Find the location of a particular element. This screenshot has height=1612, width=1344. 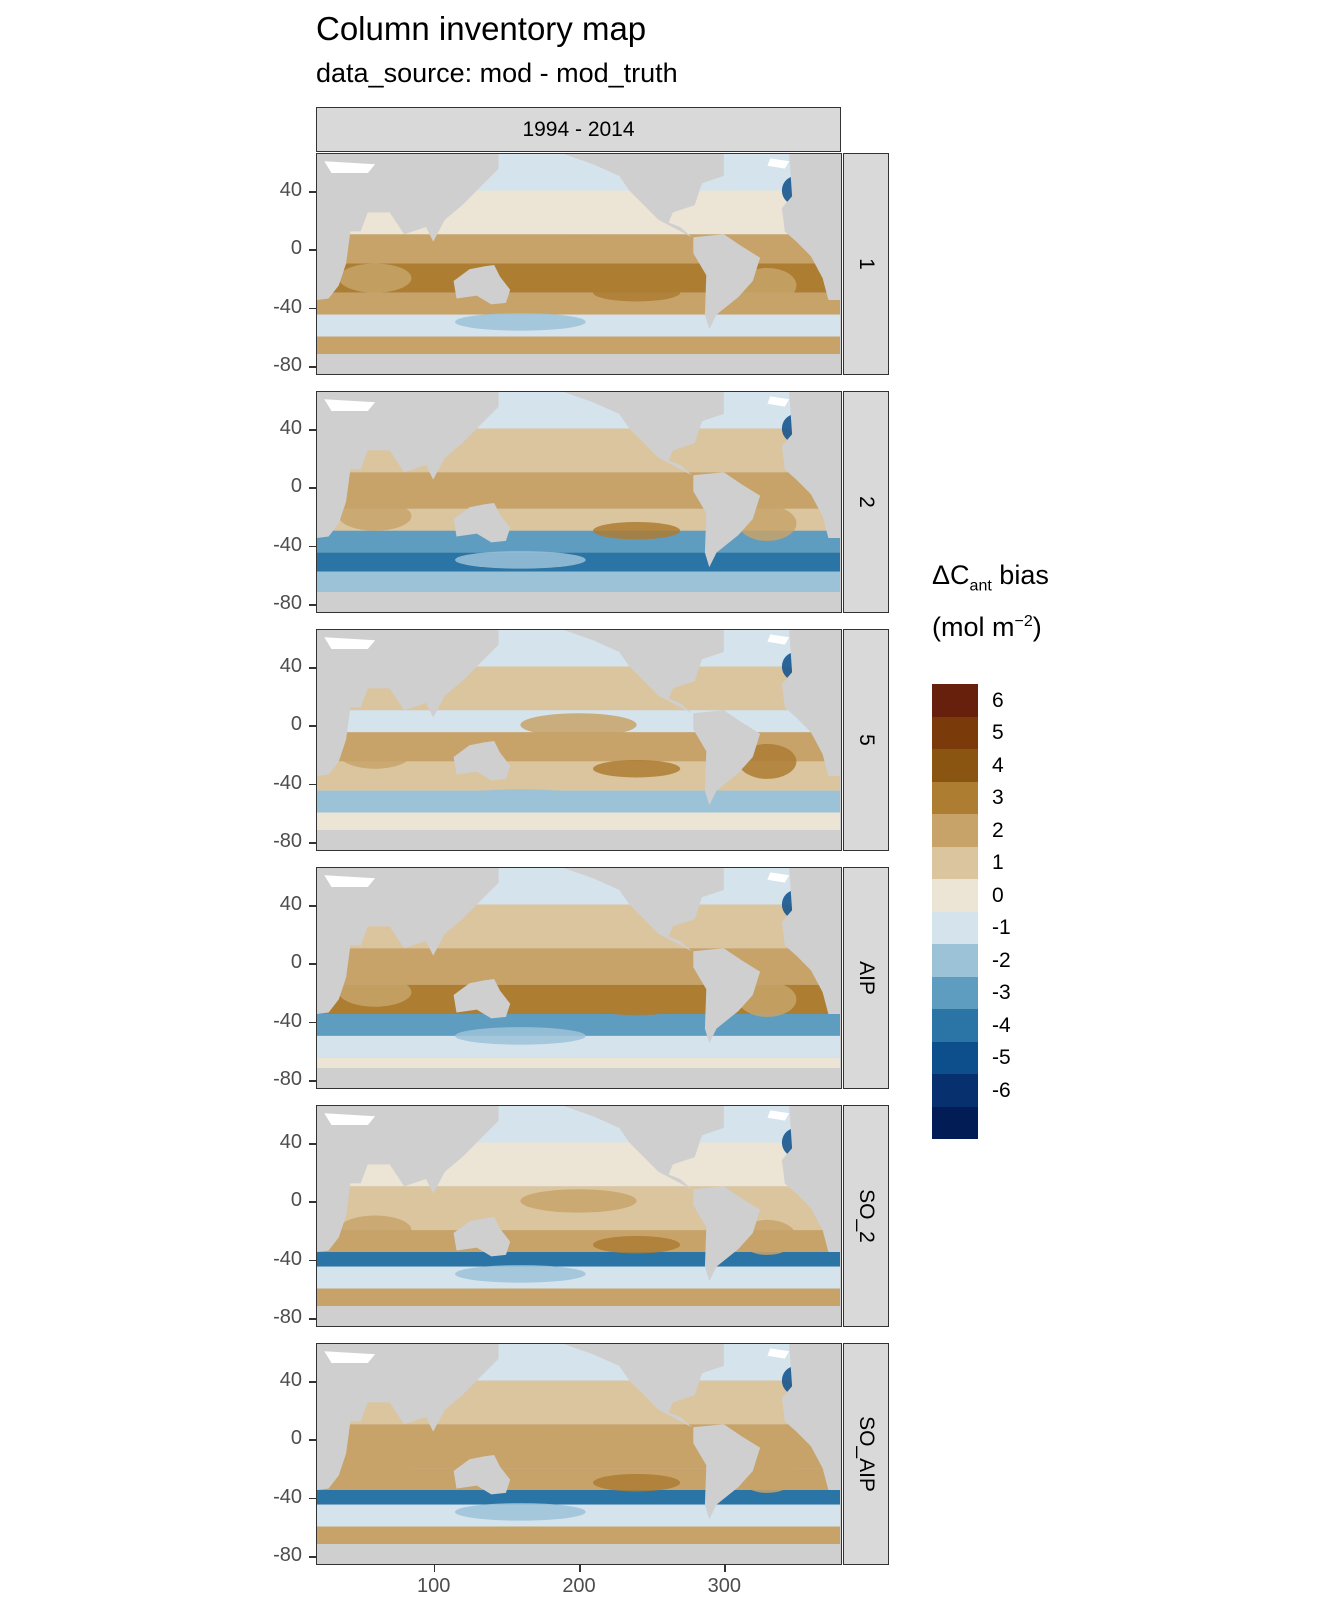

map-panel-AIP is located at coordinates (579, 978).